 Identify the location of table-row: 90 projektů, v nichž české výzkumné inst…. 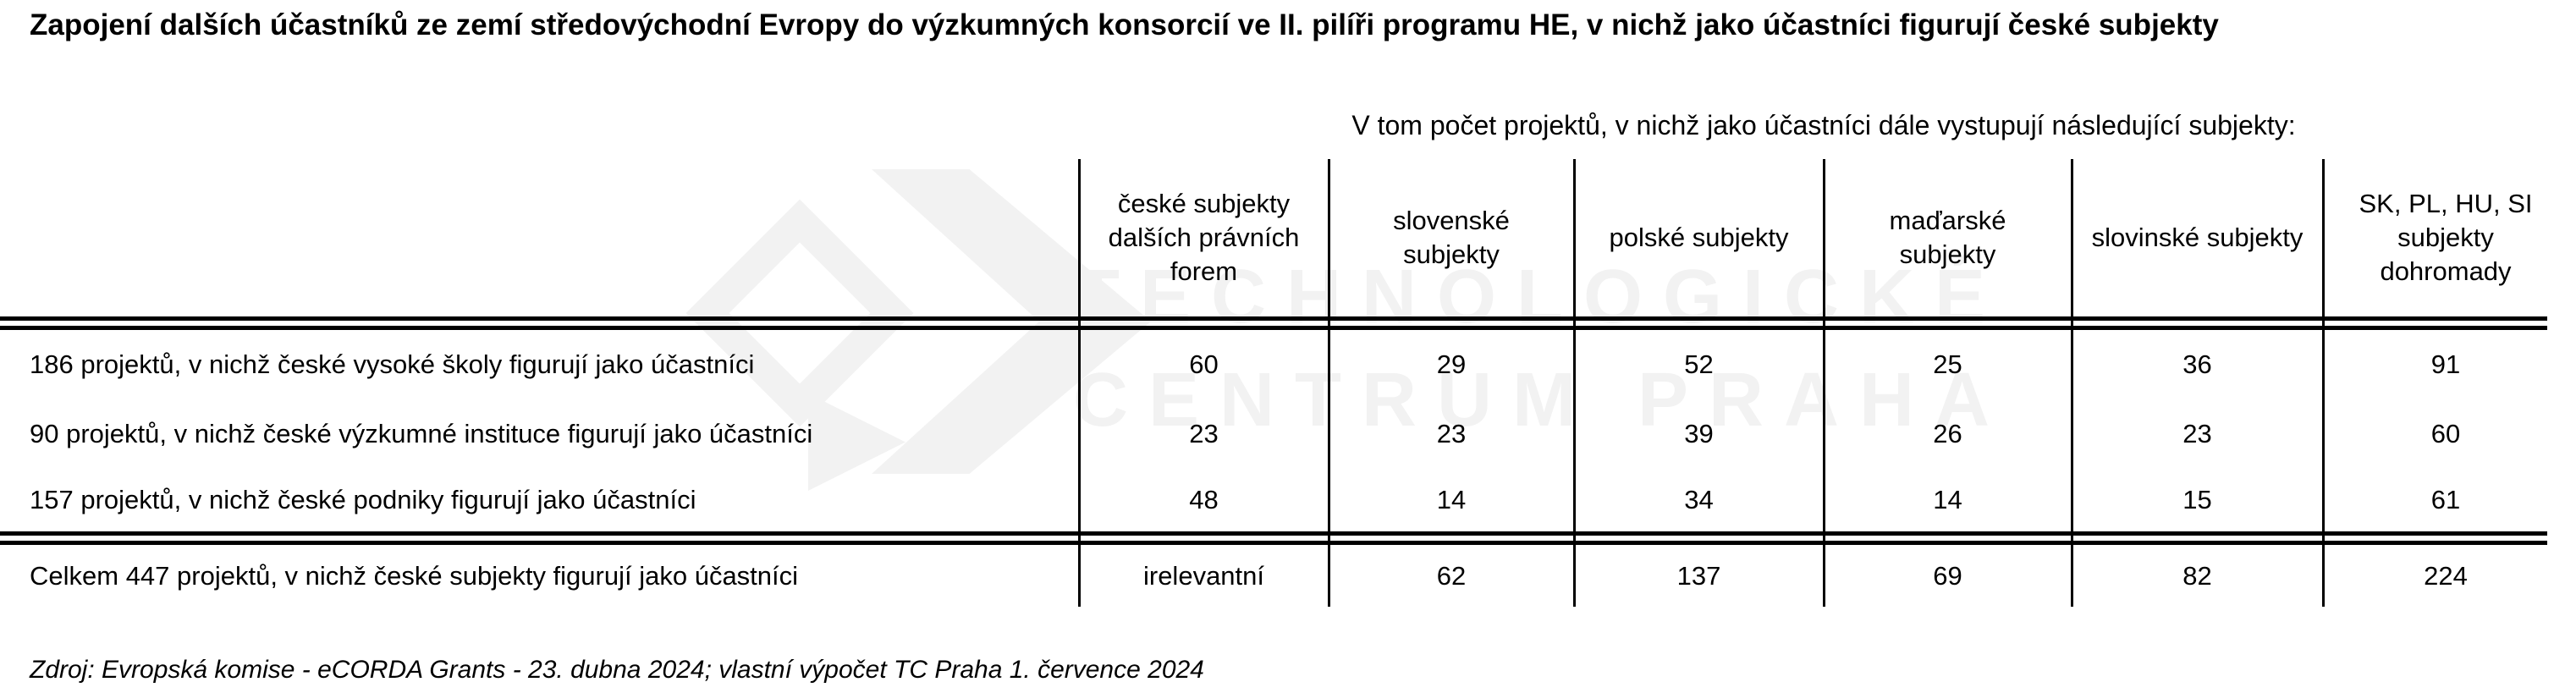
(1284, 434).